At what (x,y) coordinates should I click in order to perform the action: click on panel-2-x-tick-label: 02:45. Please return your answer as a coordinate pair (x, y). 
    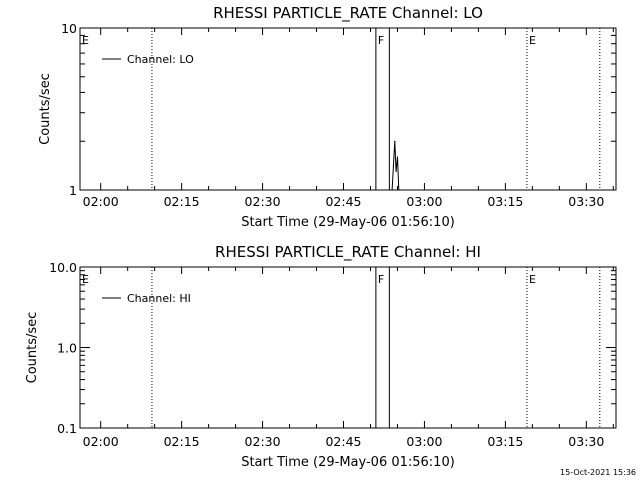
    Looking at the image, I should click on (343, 441).